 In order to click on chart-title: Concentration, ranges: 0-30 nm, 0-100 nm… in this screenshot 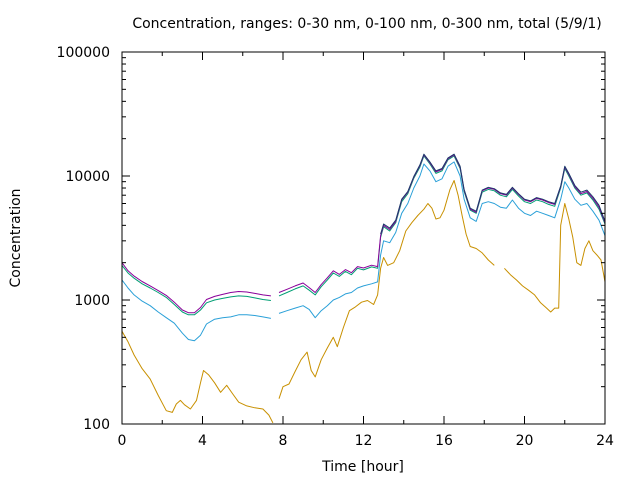, I will do `click(366, 24)`.